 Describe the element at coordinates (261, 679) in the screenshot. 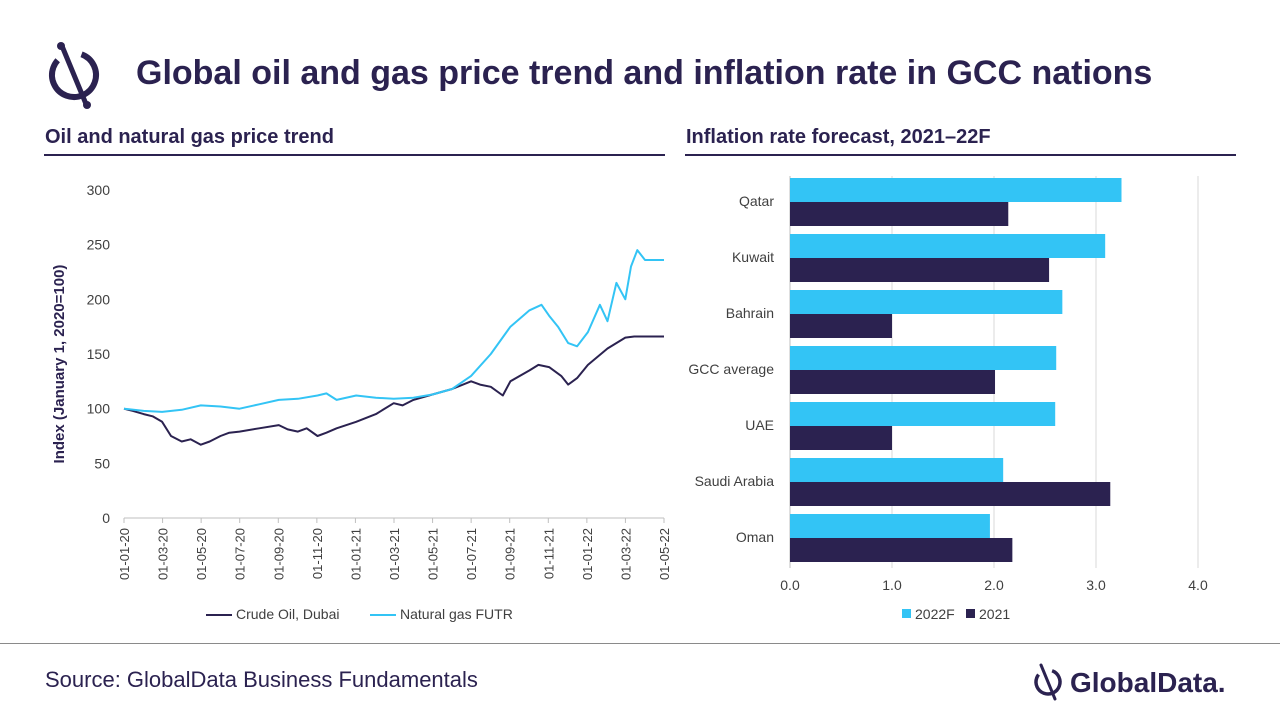

I see `source-note: Source: GlobalData Business Fundamentals` at that location.